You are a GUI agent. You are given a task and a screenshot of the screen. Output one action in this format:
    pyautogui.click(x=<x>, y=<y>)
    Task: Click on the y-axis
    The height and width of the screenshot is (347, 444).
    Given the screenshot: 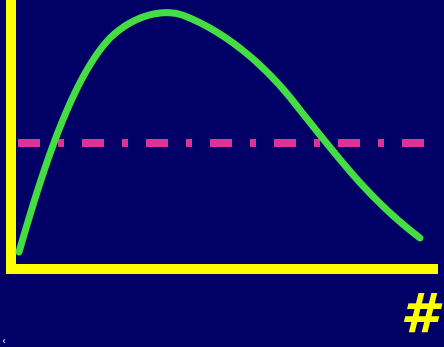 What is the action you would take?
    pyautogui.click(x=11, y=137)
    